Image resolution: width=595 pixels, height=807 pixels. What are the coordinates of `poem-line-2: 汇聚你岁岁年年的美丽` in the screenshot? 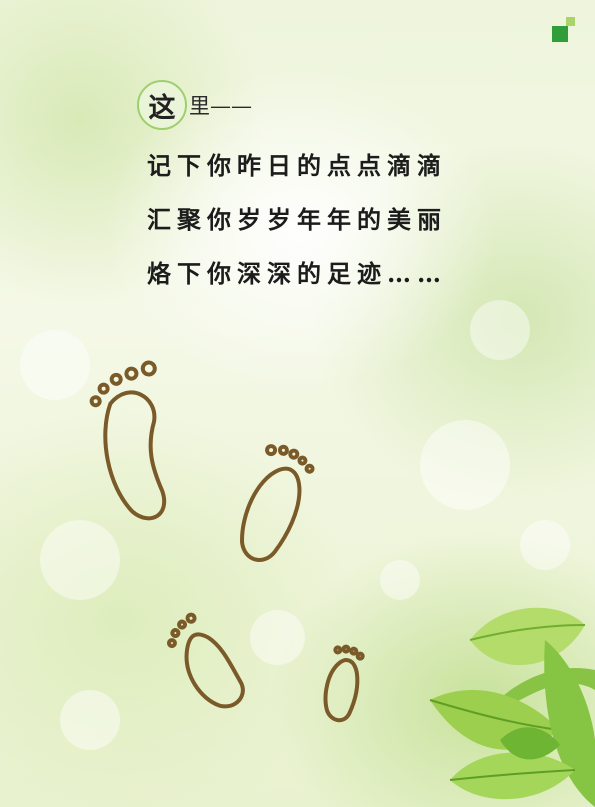 It's located at (297, 219).